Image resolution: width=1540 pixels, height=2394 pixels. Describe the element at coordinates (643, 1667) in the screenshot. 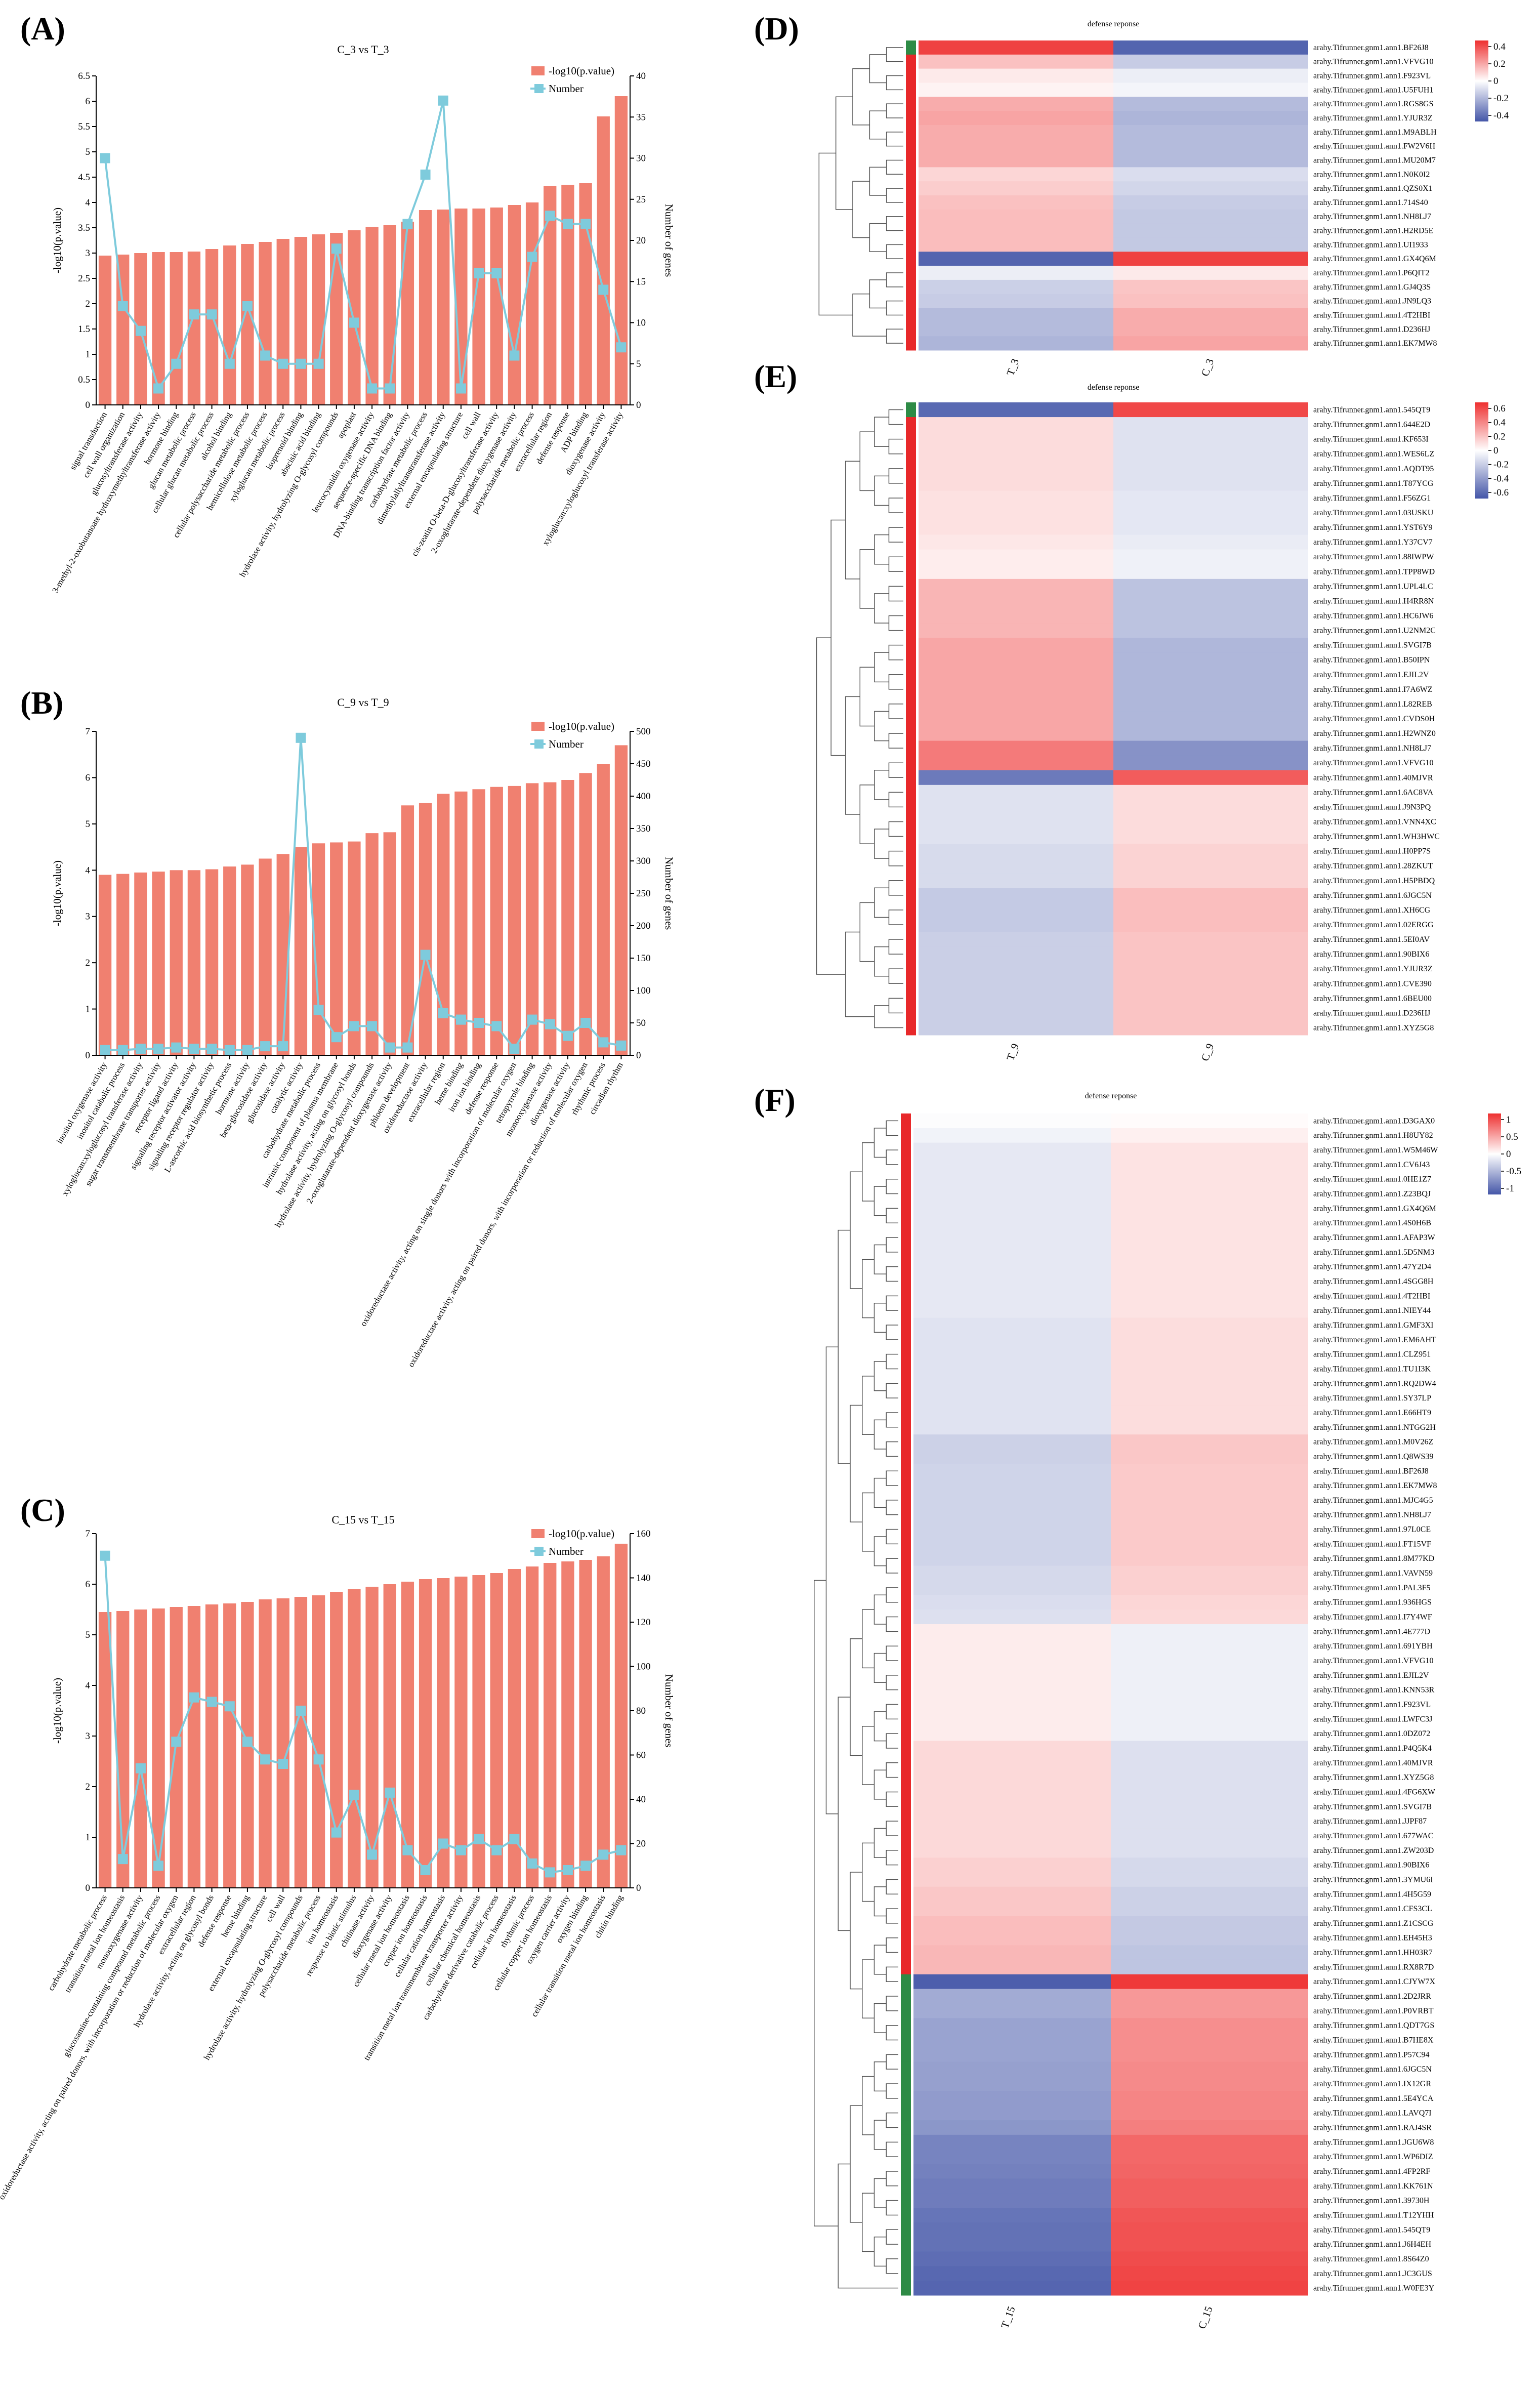

I see `y2-tick-label: 100` at that location.